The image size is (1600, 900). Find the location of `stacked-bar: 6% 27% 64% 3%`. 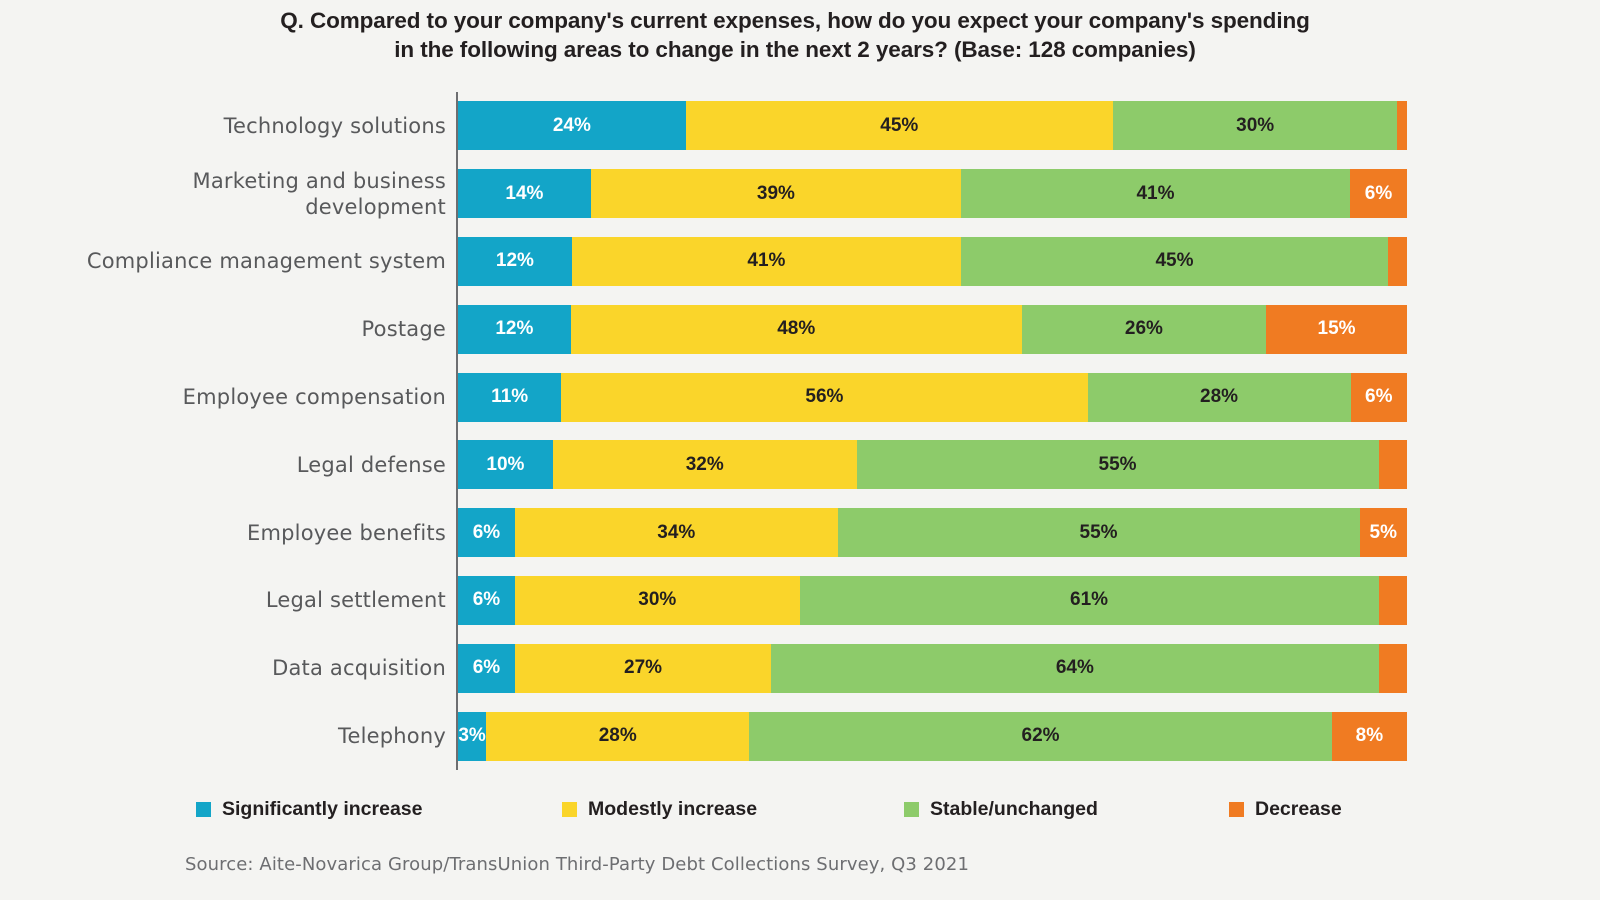

stacked-bar: 6% 27% 64% 3% is located at coordinates (932, 668).